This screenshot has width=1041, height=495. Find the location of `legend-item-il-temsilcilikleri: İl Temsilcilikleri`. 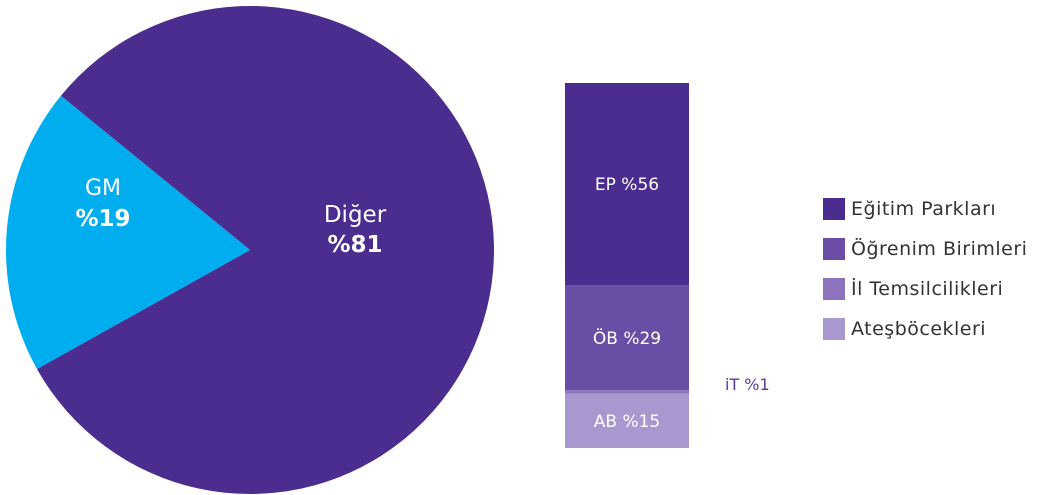

legend-item-il-temsilcilikleri: İl Temsilcilikleri is located at coordinates (925, 289).